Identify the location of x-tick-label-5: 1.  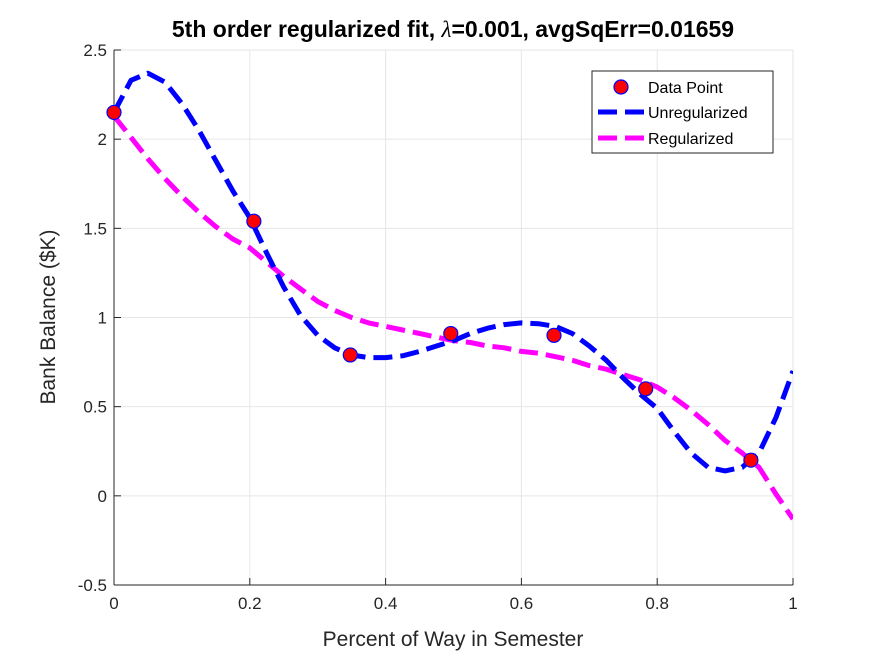
(792, 603).